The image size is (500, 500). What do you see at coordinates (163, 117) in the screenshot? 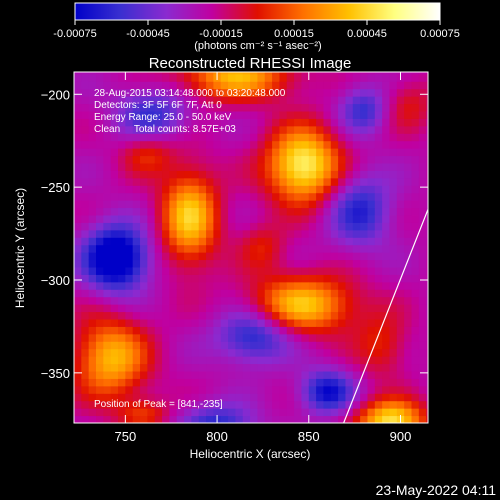
I see `info-line-energy: Energy Range: 25.0 - 50.0 keV` at bounding box center [163, 117].